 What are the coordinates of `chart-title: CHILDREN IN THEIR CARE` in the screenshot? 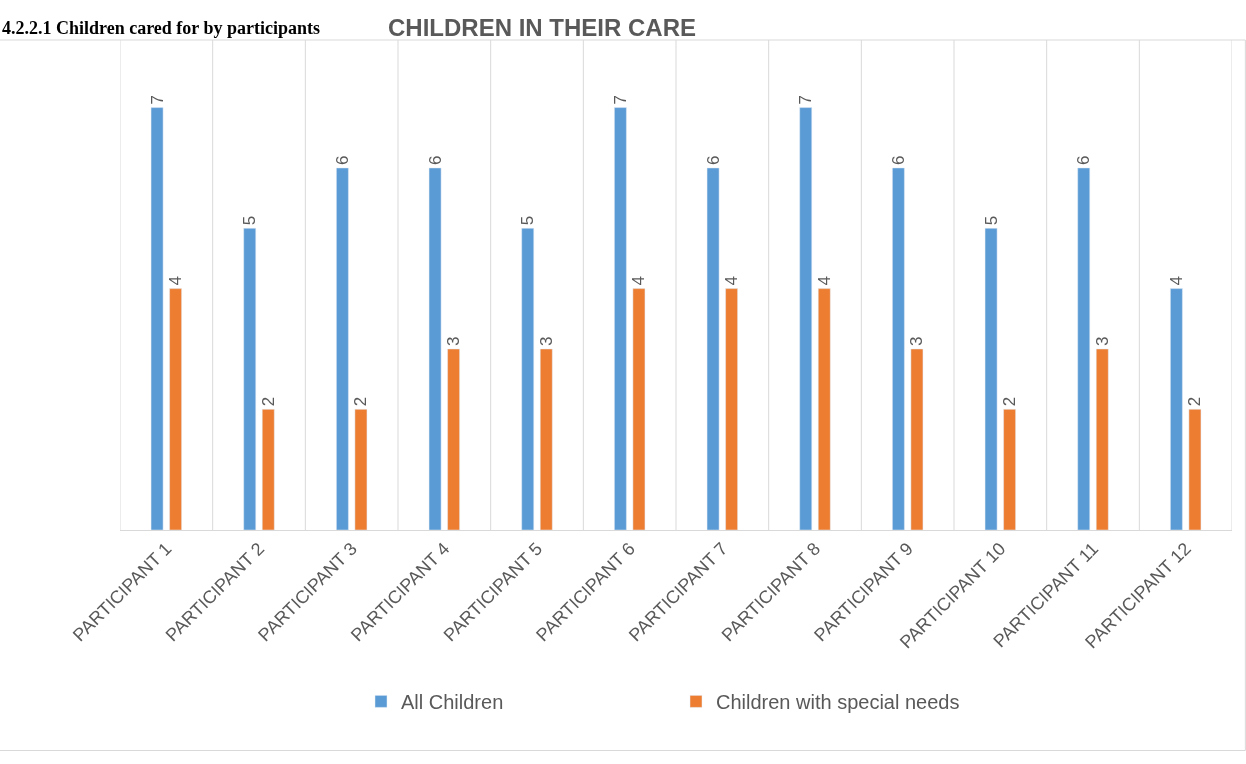 It's located at (542, 27).